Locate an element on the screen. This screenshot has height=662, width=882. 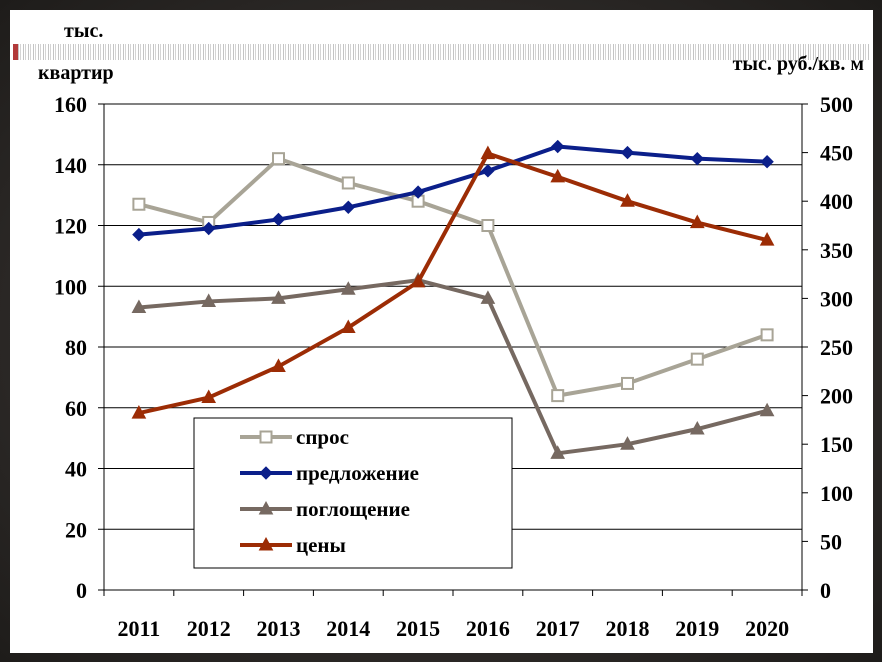
right-tick-label: 350 is located at coordinates (836, 250).